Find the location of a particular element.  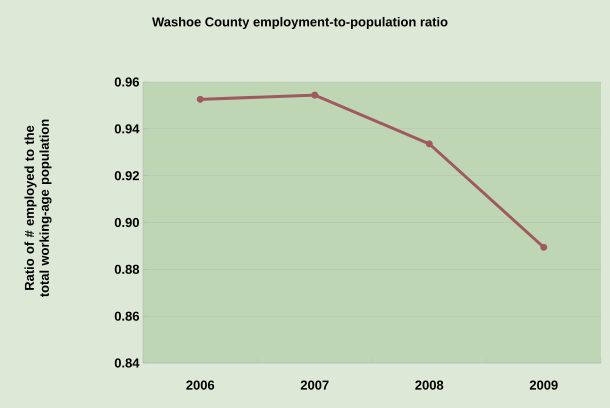

y-tick-label: 0.96 is located at coordinates (127, 82).